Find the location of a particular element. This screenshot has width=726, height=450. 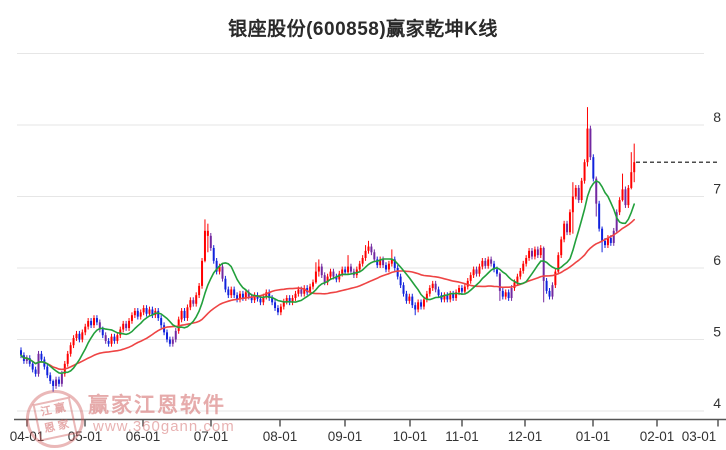

x-tick-label: 03-01 is located at coordinates (699, 436).